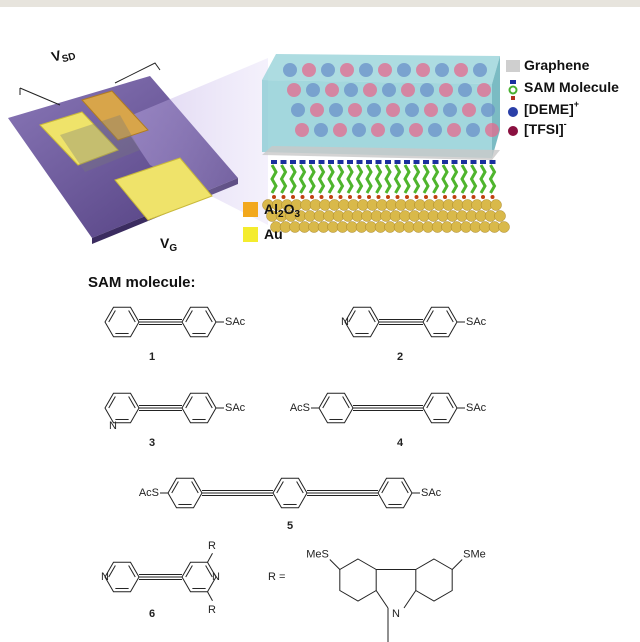 This screenshot has width=640, height=642. Describe the element at coordinates (152, 614) in the screenshot. I see `chem-text: 6` at that location.